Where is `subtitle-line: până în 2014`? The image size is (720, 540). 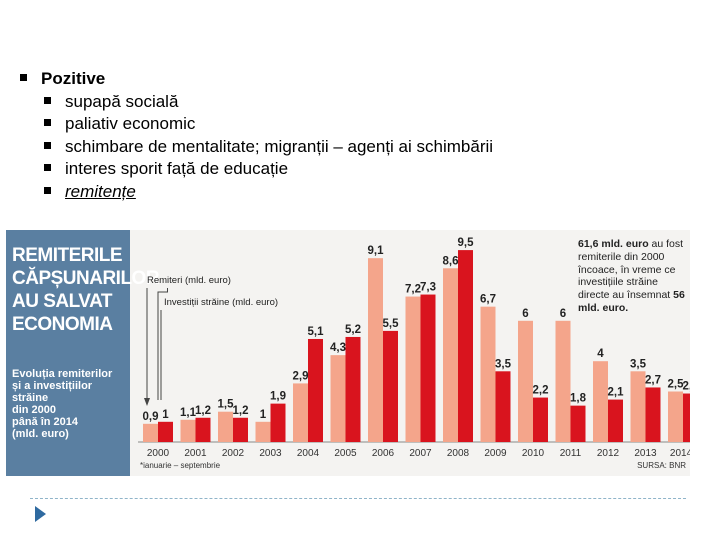 subtitle-line: până în 2014 is located at coordinates (45, 422).